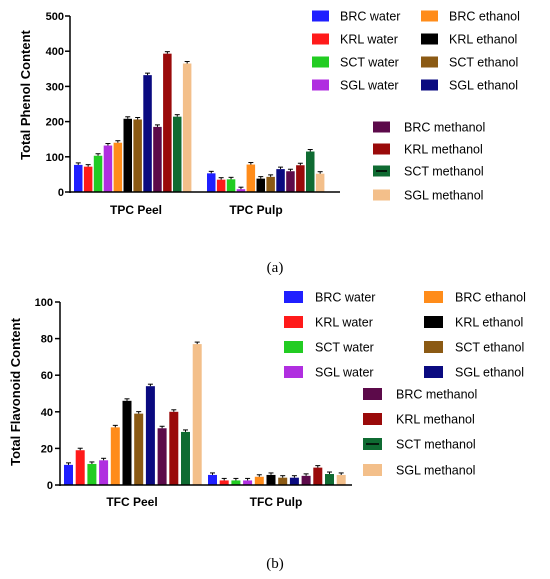 This screenshot has height=579, width=550. I want to click on bar-tfc-pulp-brc-water, so click(212, 479).